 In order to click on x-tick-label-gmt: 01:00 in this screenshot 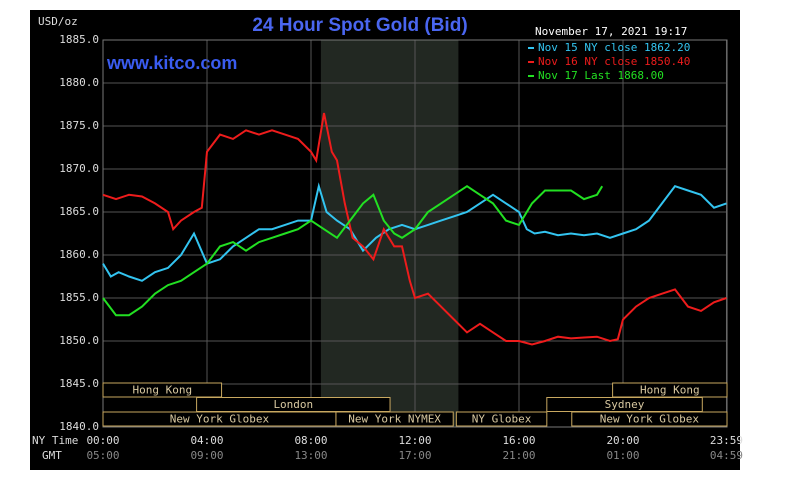, I will do `click(622, 455)`.